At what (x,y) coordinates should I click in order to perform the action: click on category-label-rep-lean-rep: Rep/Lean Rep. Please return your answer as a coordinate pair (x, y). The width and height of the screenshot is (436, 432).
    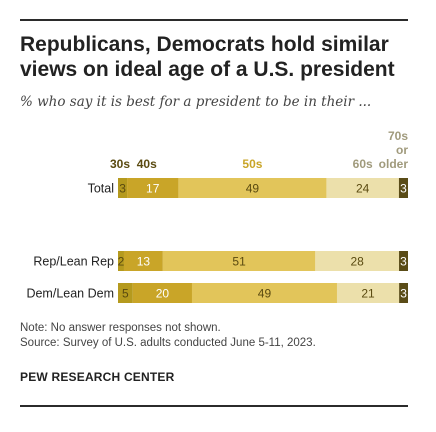
    Looking at the image, I should click on (73, 262).